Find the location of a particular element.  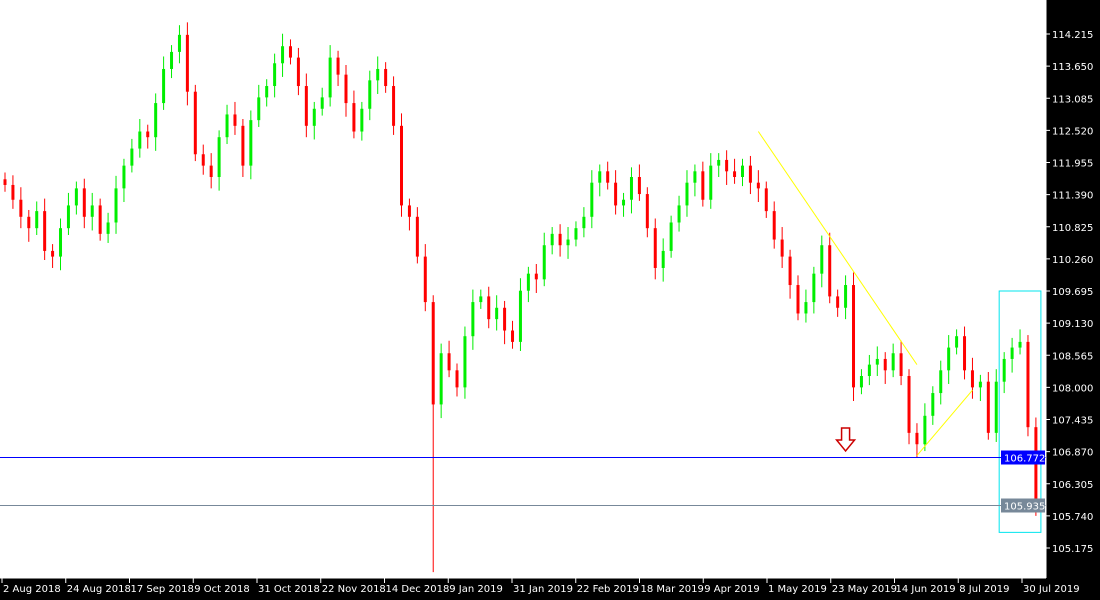

price-tick-label: 112.520 is located at coordinates (1072, 131).